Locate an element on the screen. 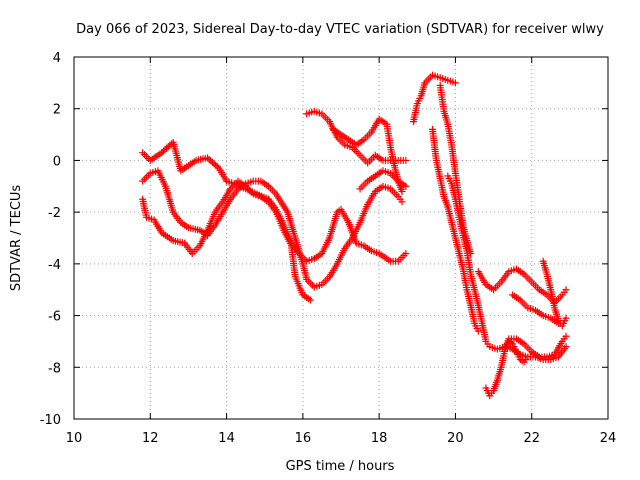  x-tick-label: 22 is located at coordinates (531, 438).